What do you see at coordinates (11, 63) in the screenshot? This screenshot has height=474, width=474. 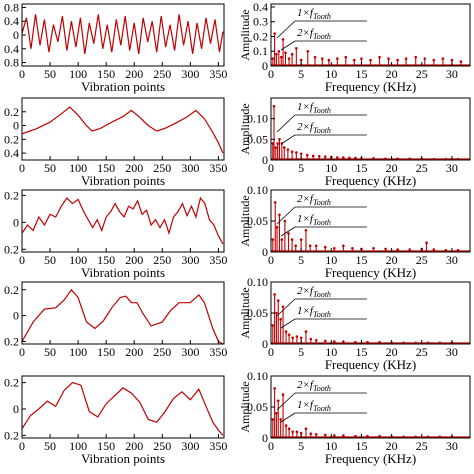 I see `y-tick-label: 0.8` at bounding box center [11, 63].